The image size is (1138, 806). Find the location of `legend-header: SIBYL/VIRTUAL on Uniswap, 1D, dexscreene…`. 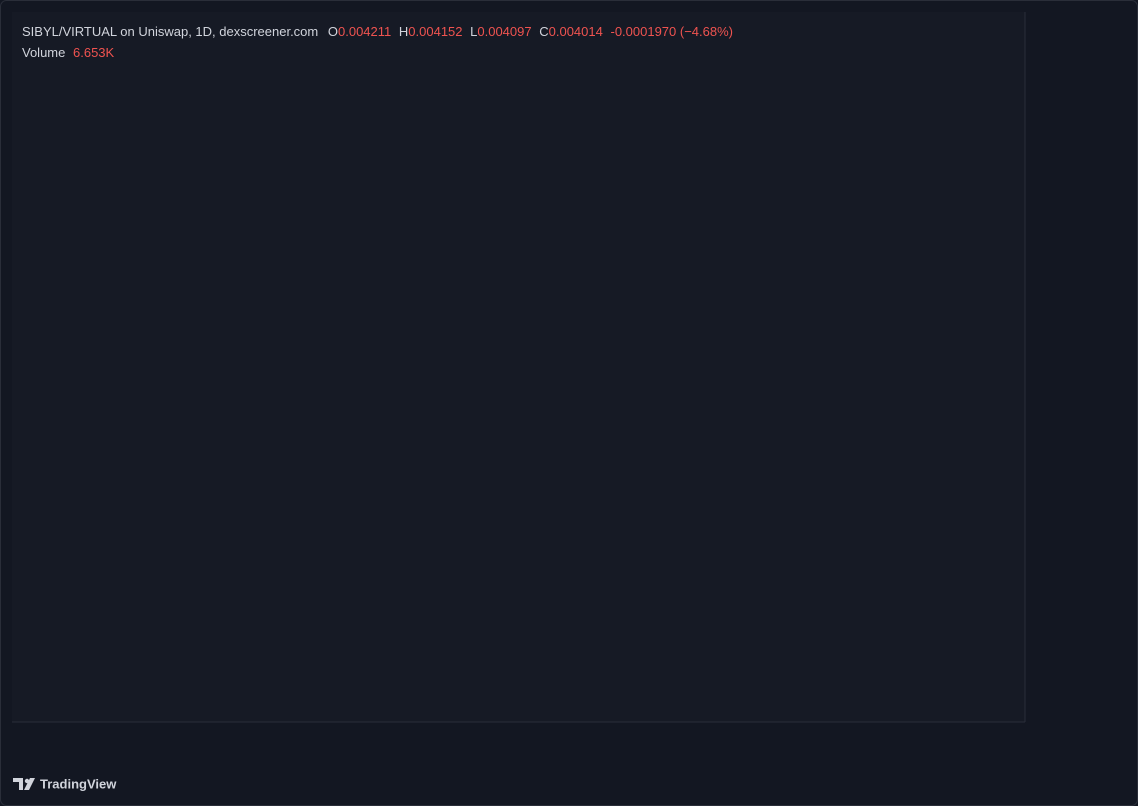

legend-header: SIBYL/VIRTUAL on Uniswap, 1D, dexscreene… is located at coordinates (377, 31).